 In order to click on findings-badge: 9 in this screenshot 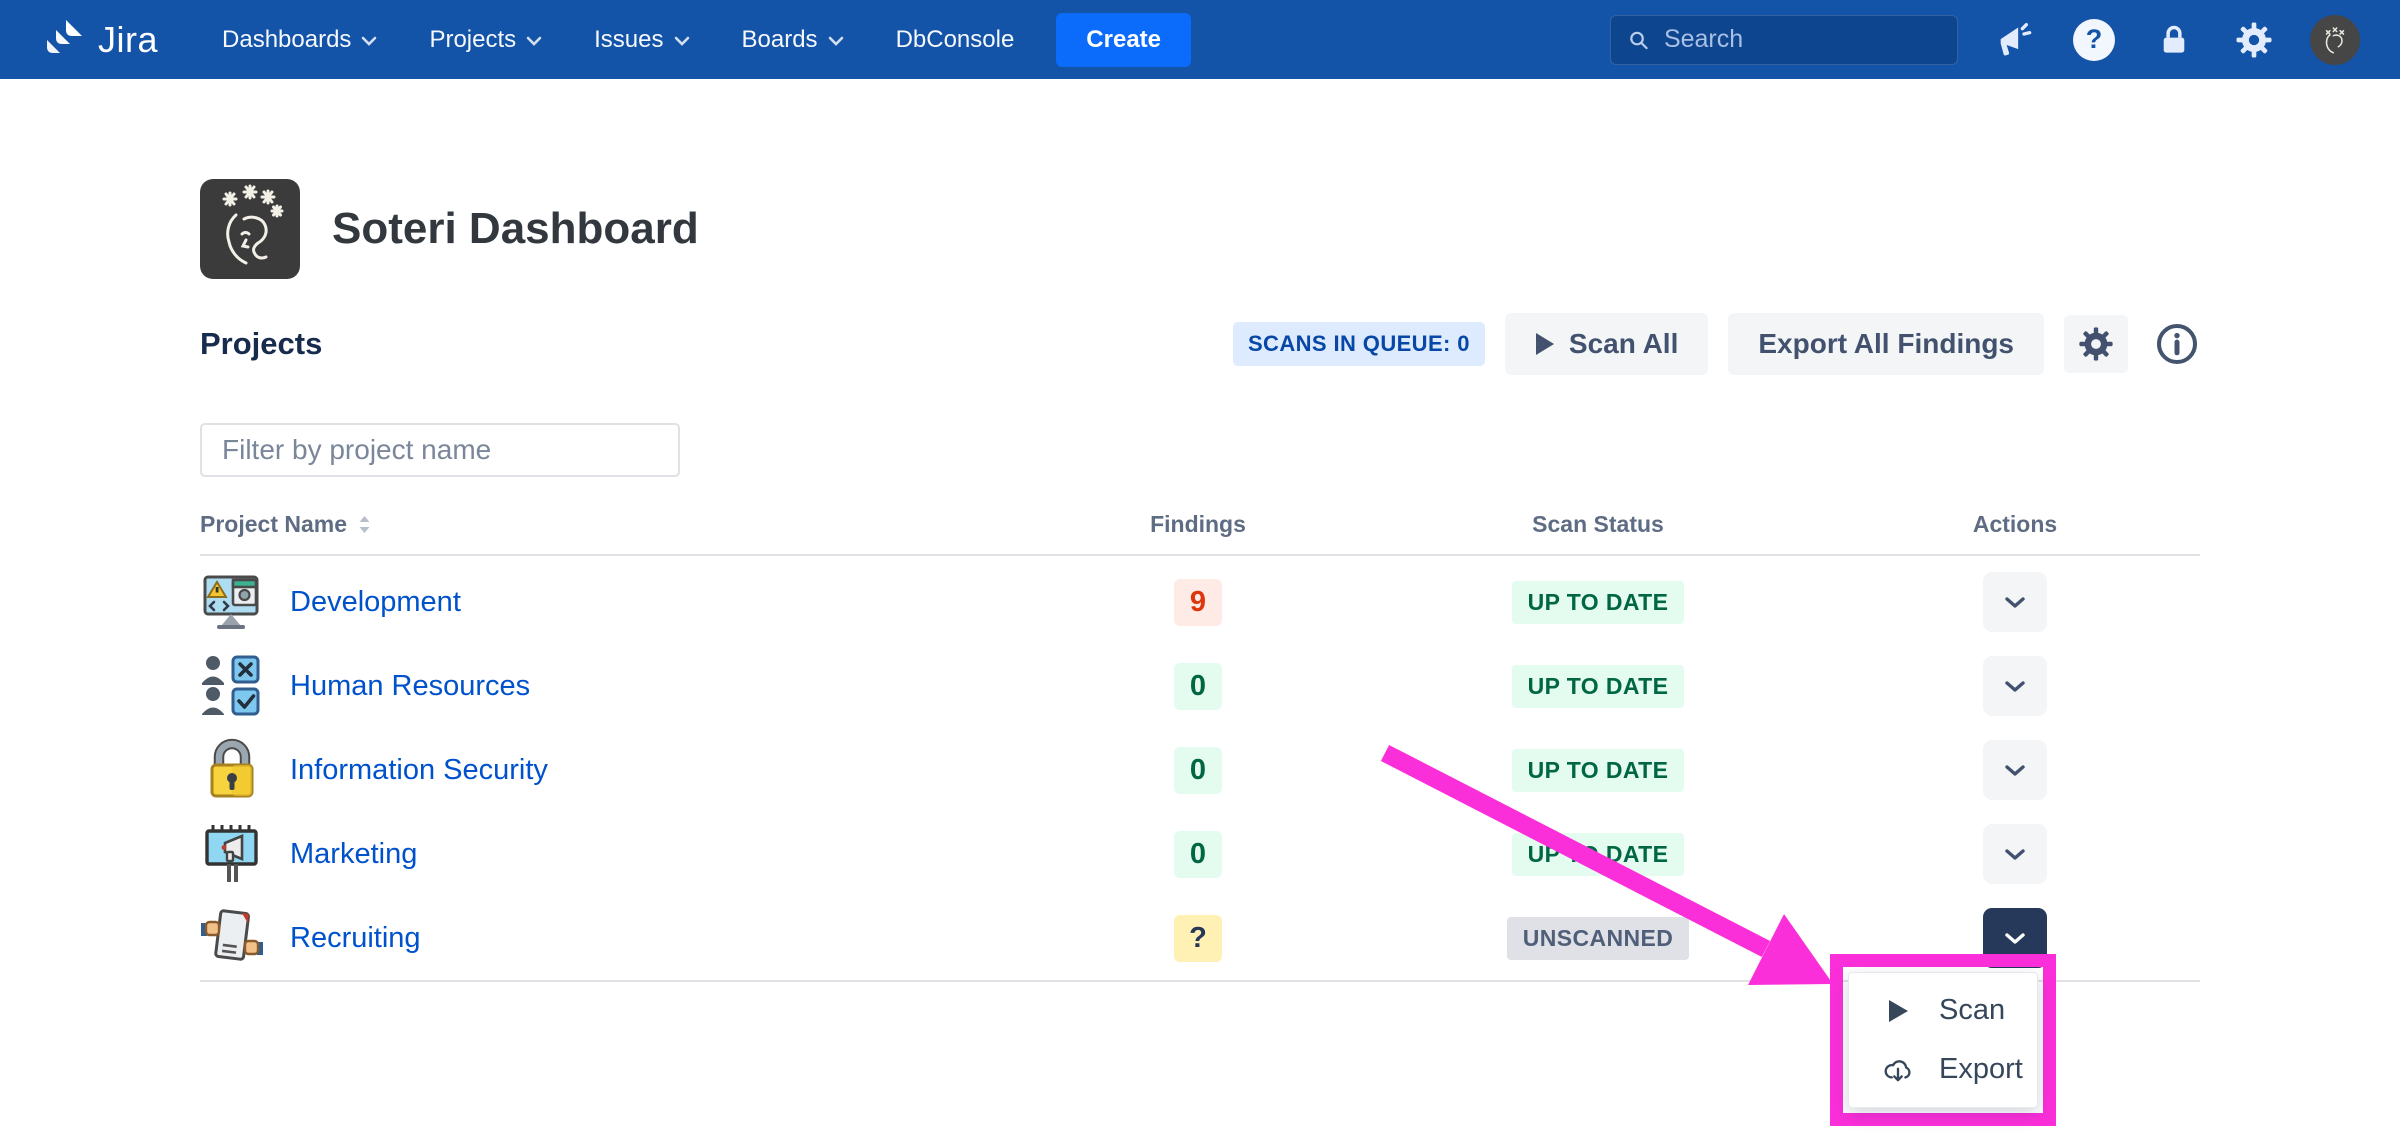, I will do `click(1198, 602)`.